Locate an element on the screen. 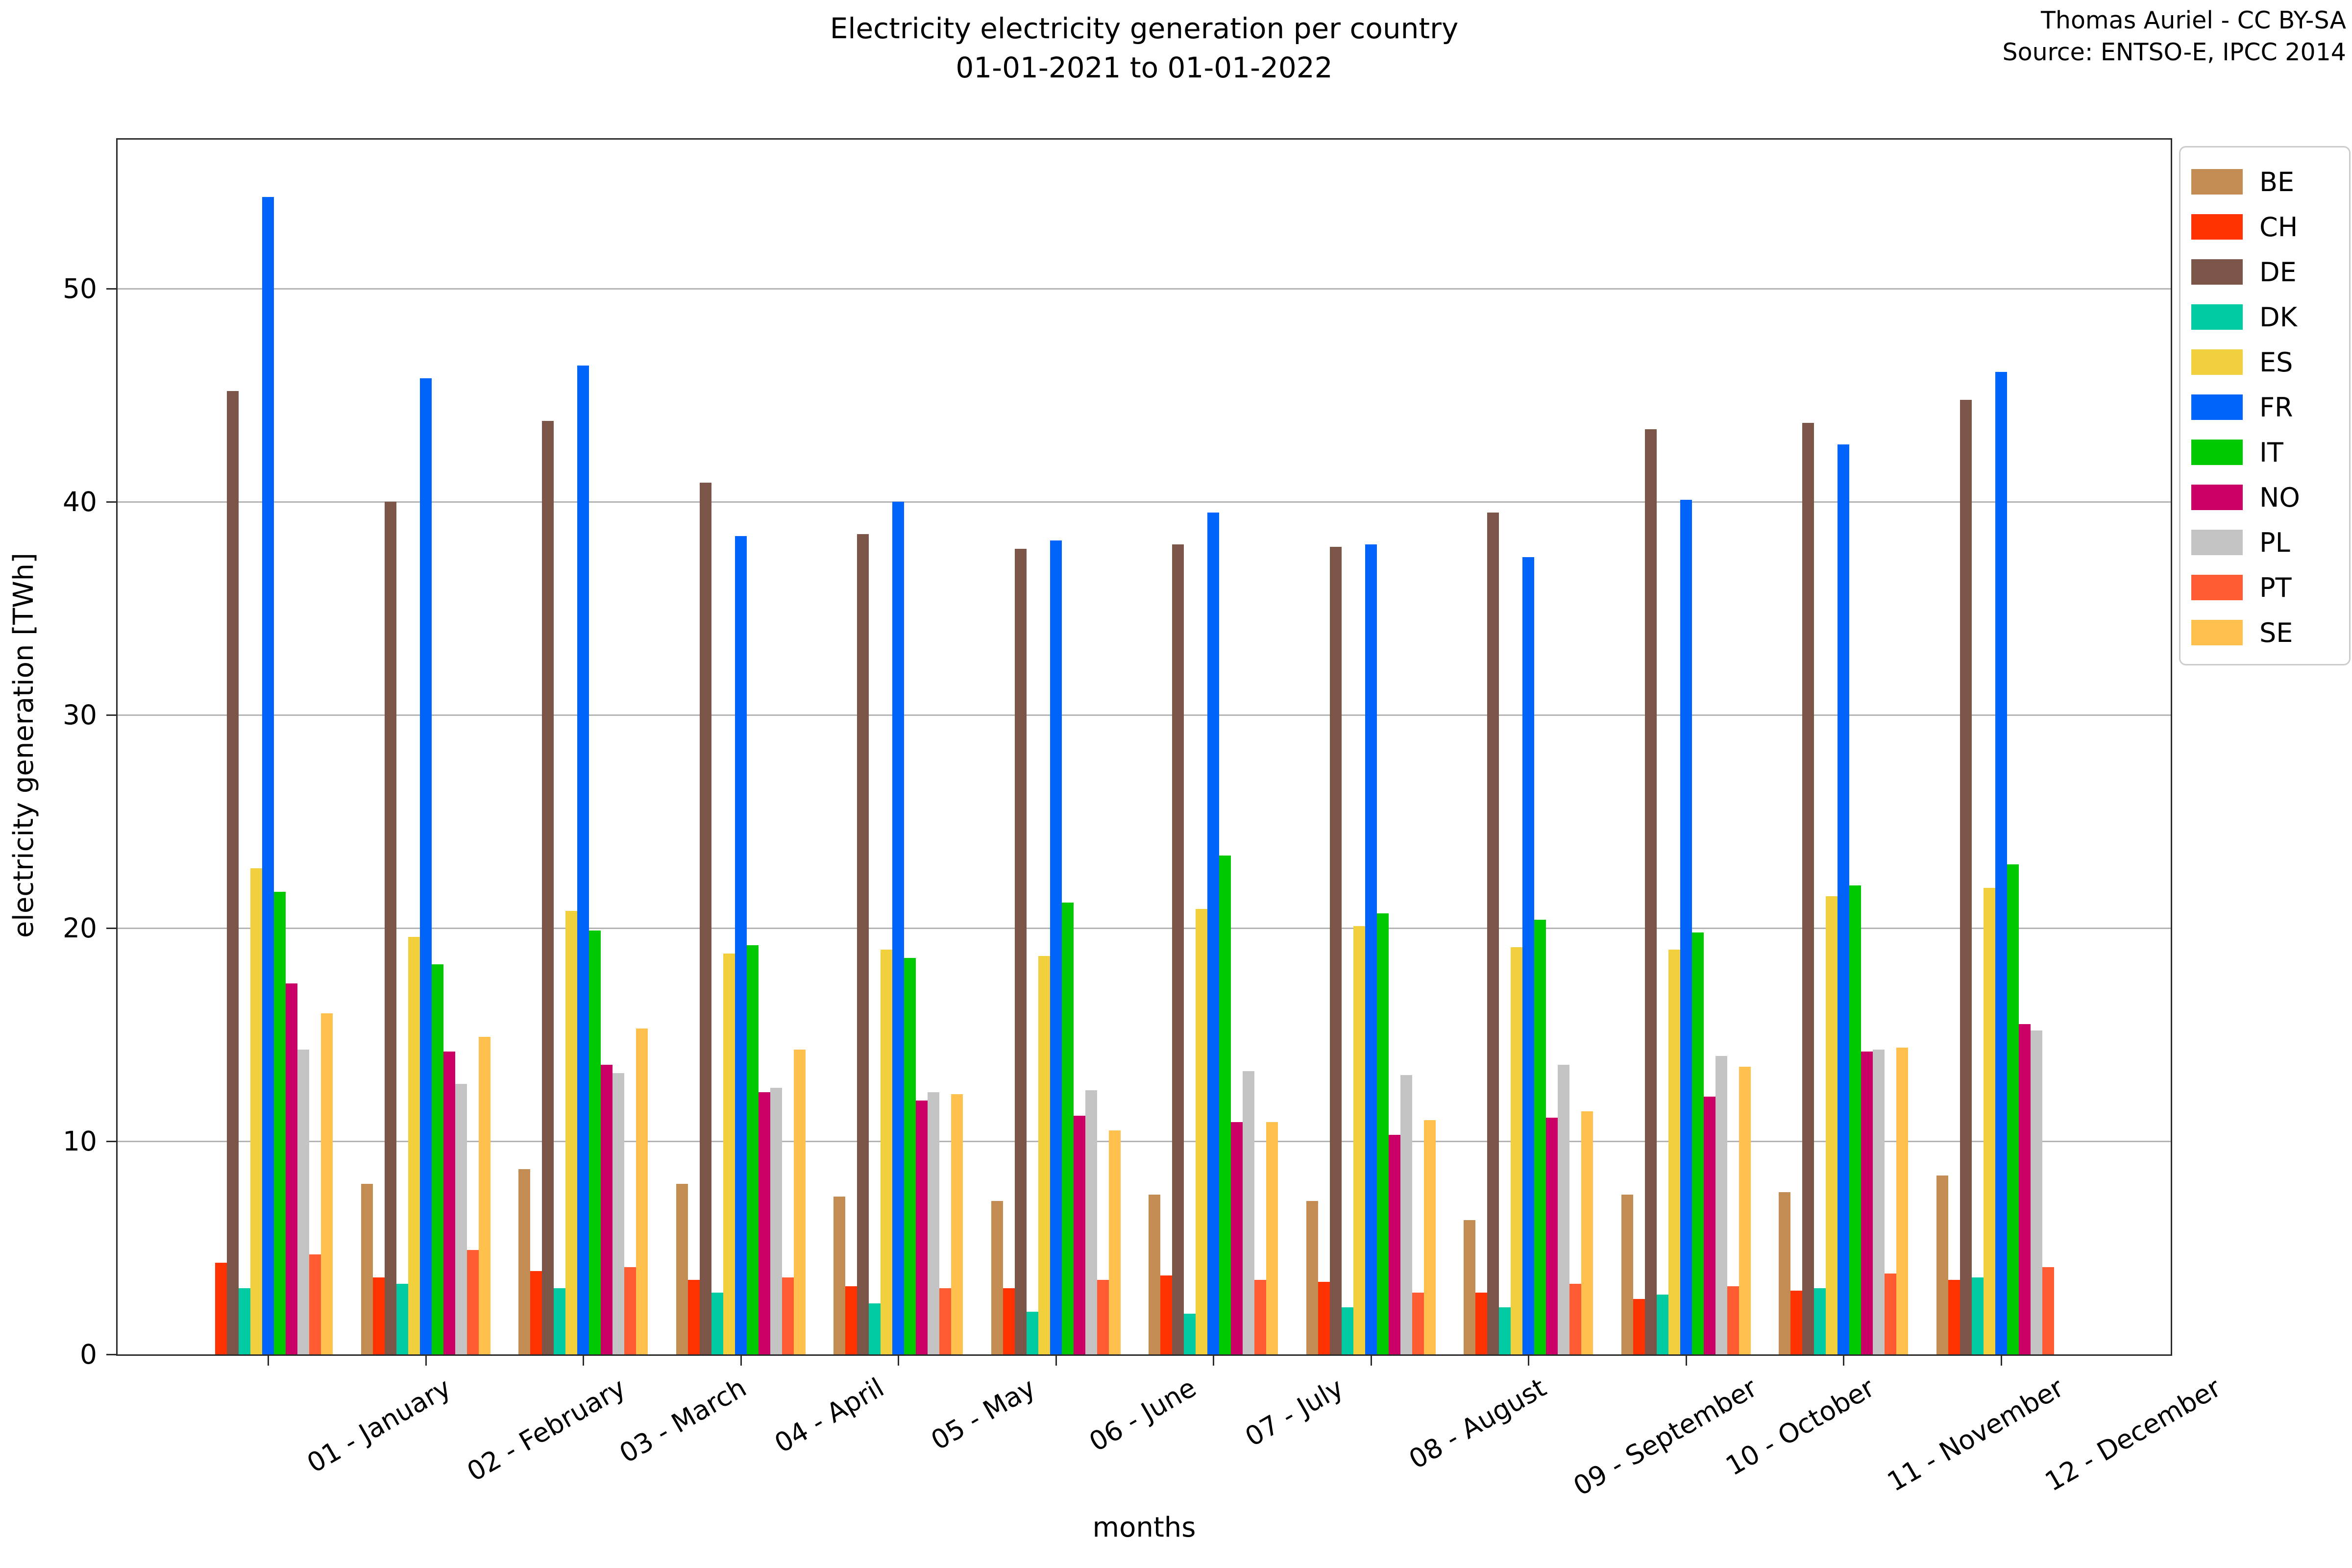 This screenshot has height=1568, width=2352. legend-item-IT: IT is located at coordinates (2270, 452).